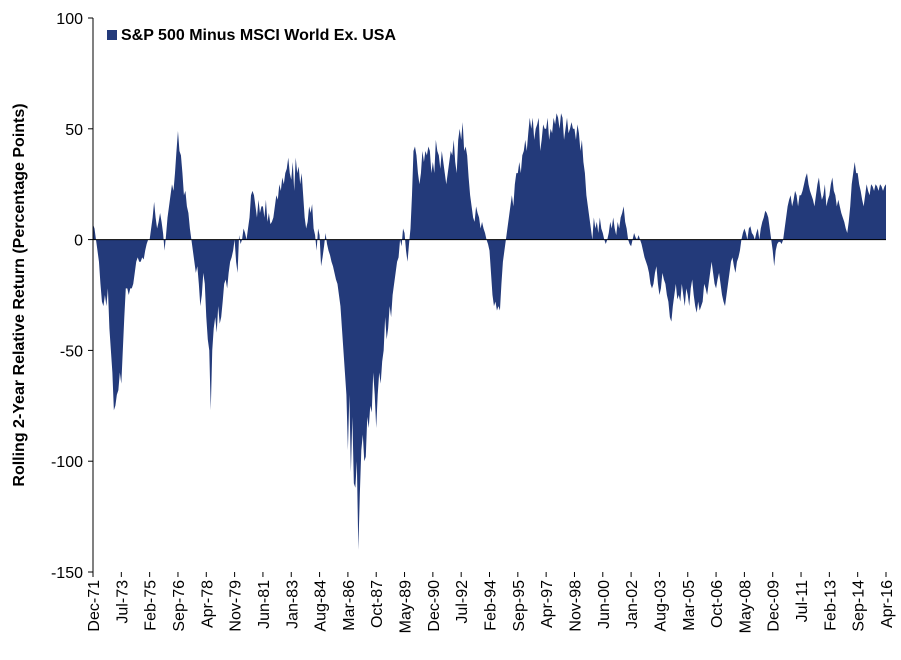 This screenshot has width=901, height=660. Describe the element at coordinates (71, 351) in the screenshot. I see `y-tick-label: -50` at that location.